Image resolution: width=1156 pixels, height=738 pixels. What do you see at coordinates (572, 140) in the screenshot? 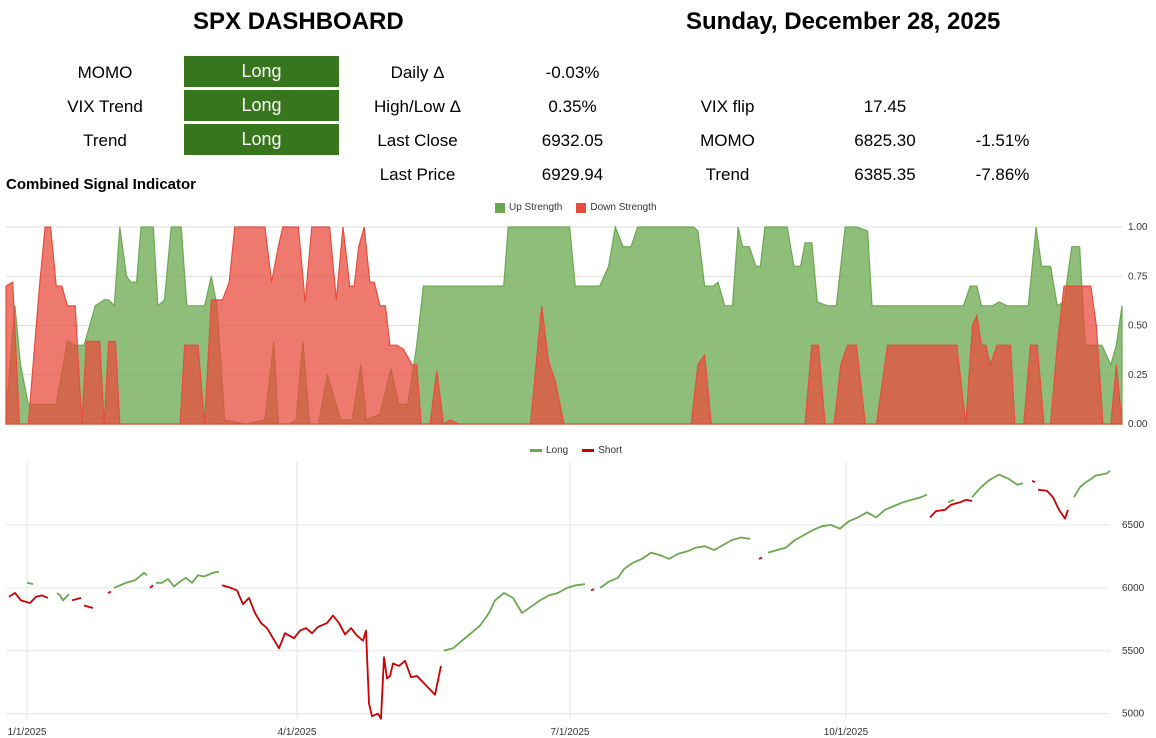
I see `metric-value-last-close: 6932.05` at bounding box center [572, 140].